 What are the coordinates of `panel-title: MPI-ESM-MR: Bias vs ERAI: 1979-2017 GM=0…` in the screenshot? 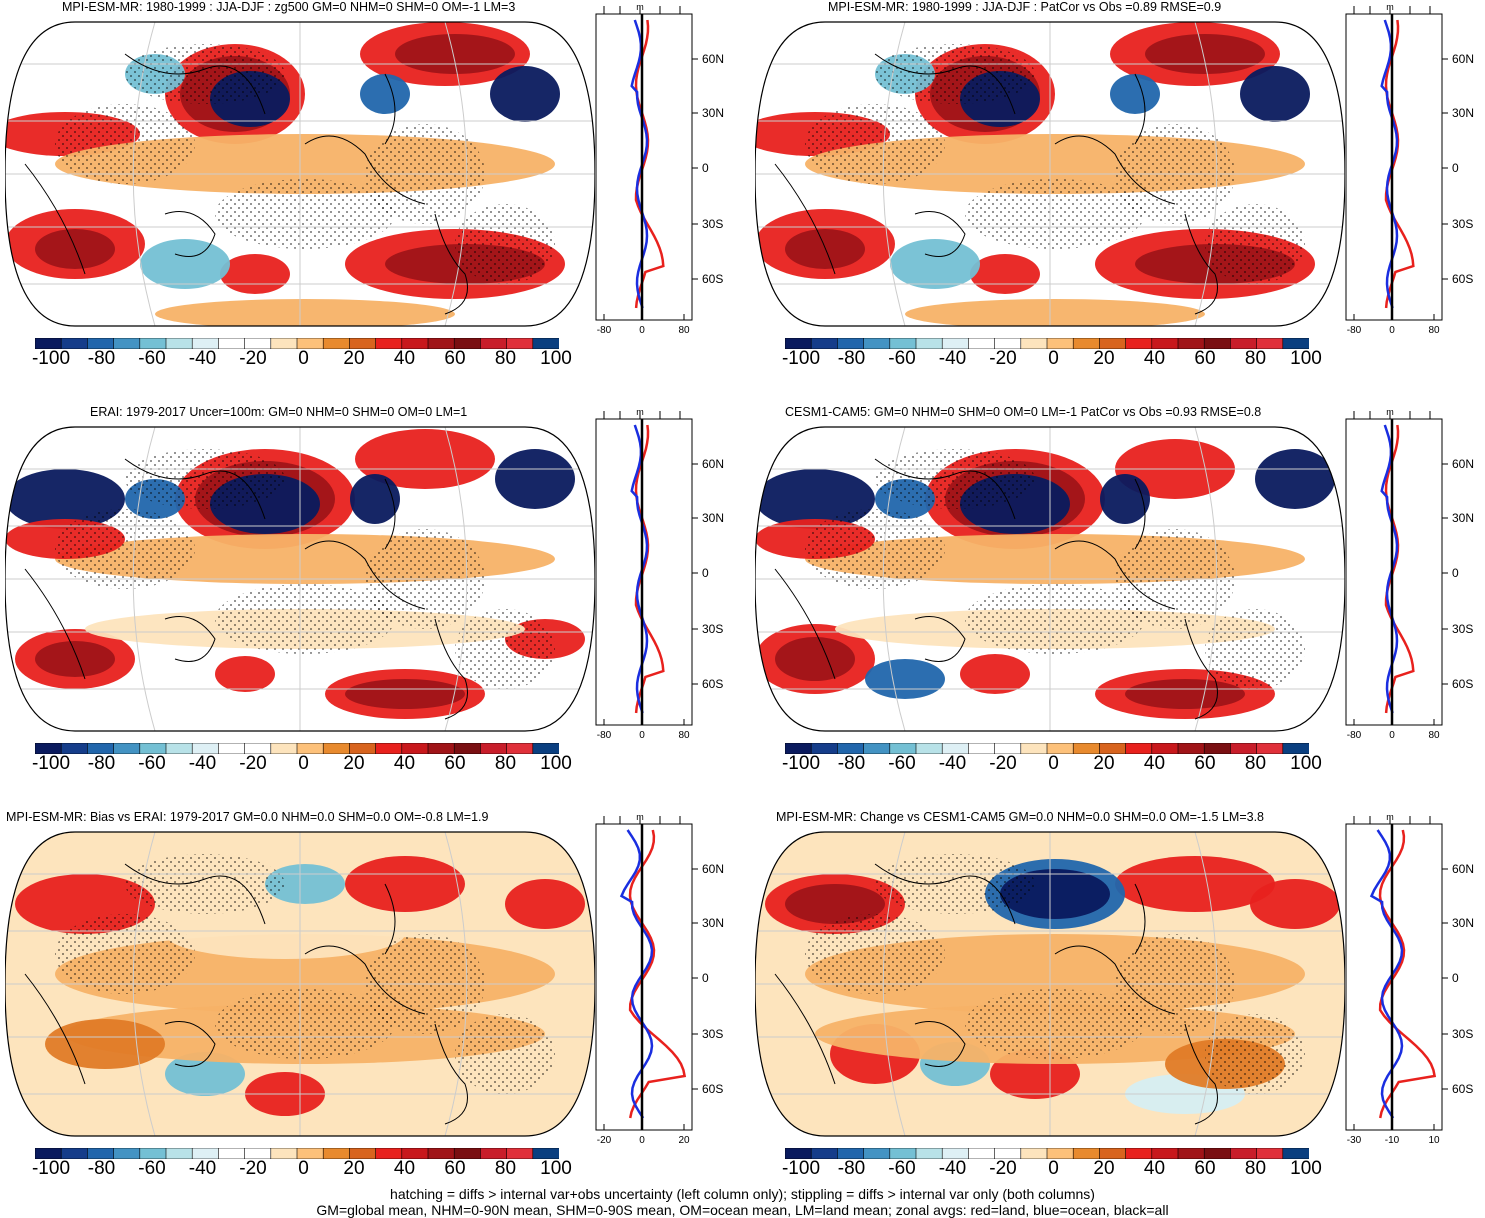 It's located at (247, 817).